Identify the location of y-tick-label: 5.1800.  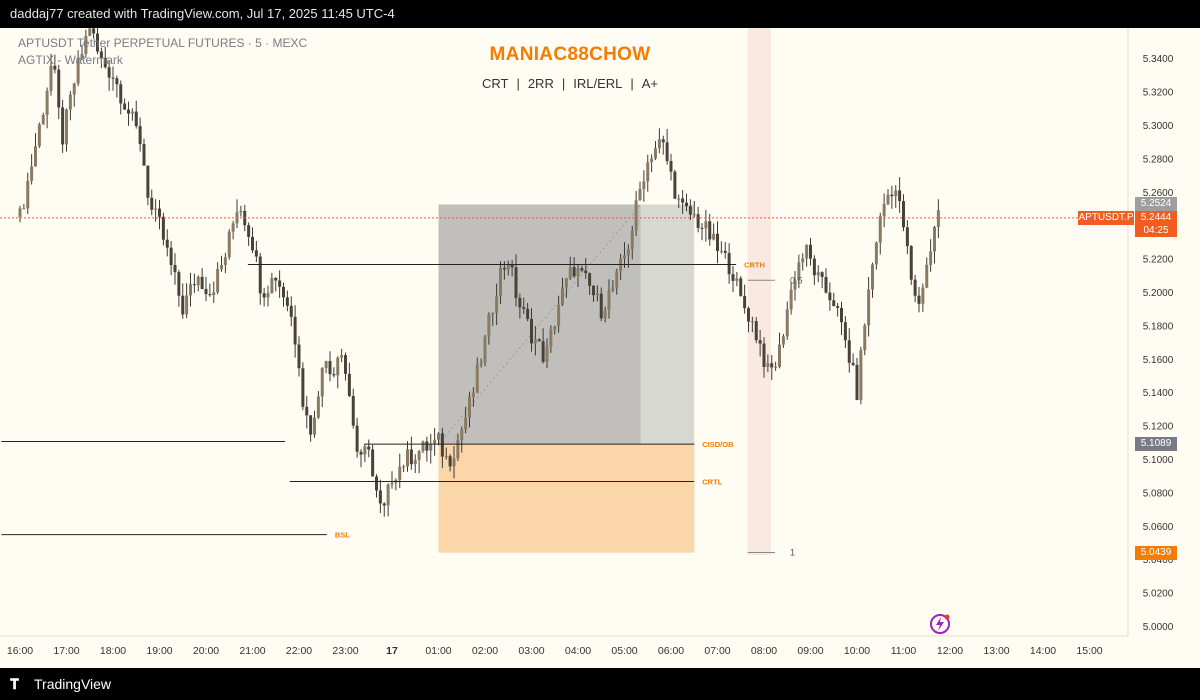
(1158, 326).